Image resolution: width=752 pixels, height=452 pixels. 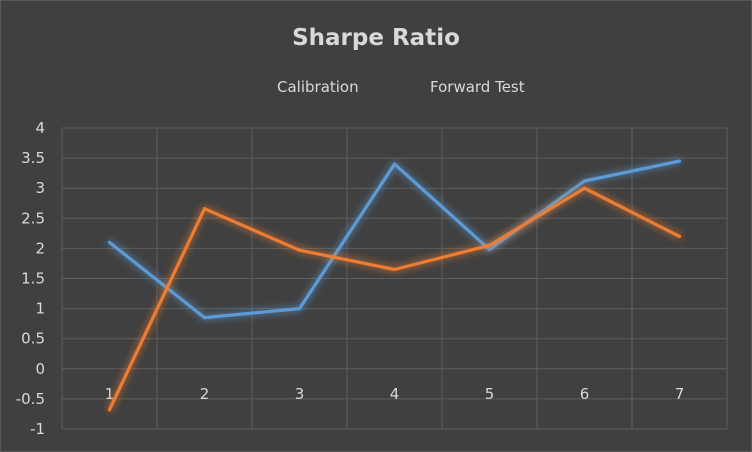 I want to click on x-tick-label: 4, so click(x=395, y=394).